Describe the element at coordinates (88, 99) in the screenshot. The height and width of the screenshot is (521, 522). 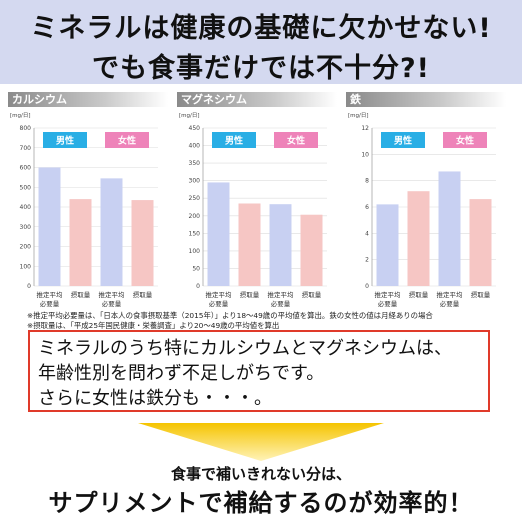
I see `chart-title: カルシウム` at that location.